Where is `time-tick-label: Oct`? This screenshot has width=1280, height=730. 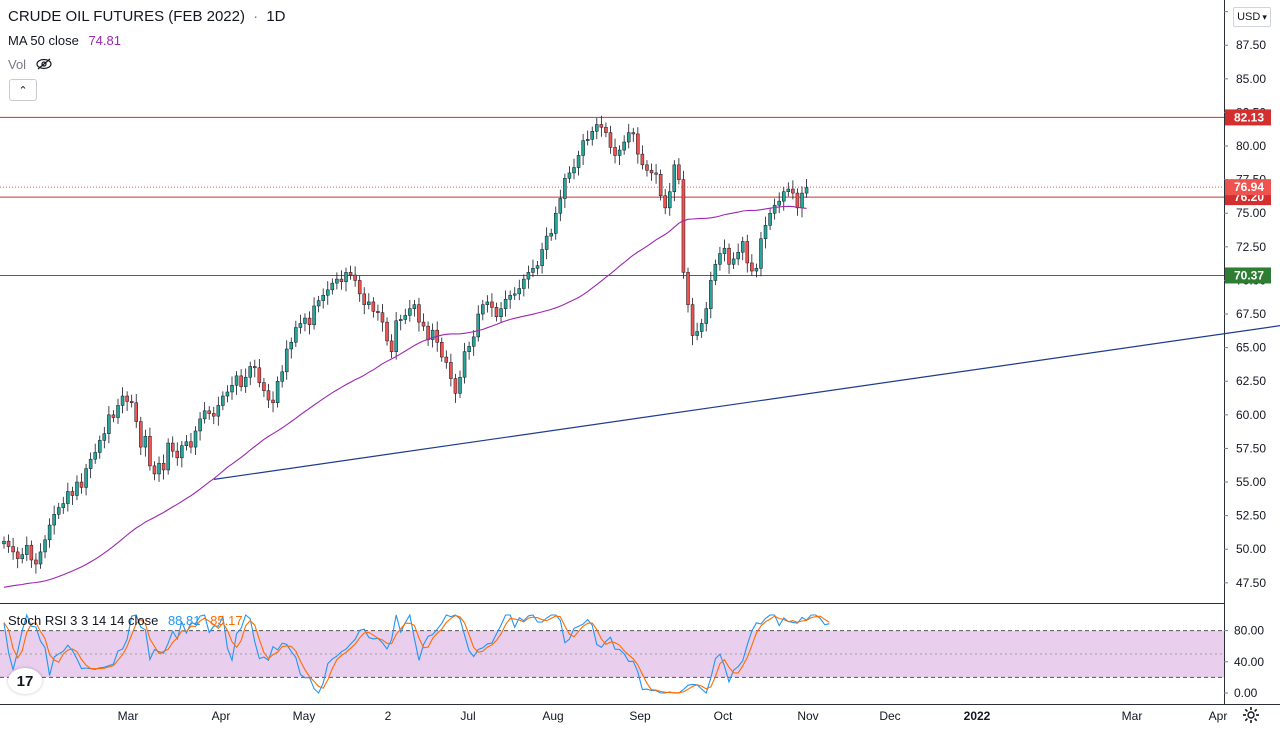 time-tick-label: Oct is located at coordinates (723, 716).